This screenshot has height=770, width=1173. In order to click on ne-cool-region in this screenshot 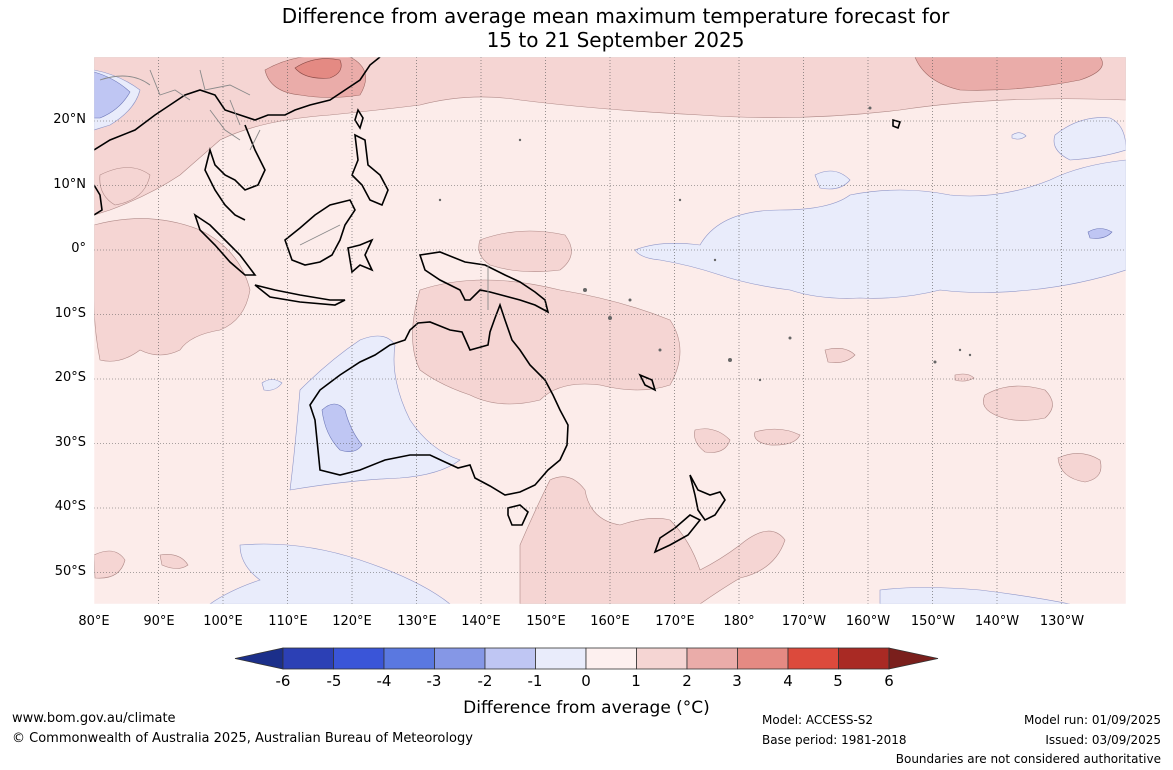, I will do `click(1089, 139)`.